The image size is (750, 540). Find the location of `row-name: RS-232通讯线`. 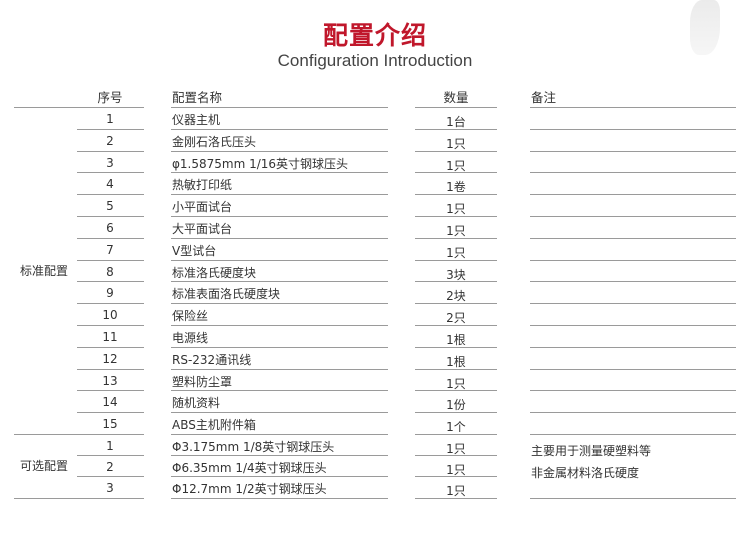

row-name: RS-232通讯线 is located at coordinates (212, 359).